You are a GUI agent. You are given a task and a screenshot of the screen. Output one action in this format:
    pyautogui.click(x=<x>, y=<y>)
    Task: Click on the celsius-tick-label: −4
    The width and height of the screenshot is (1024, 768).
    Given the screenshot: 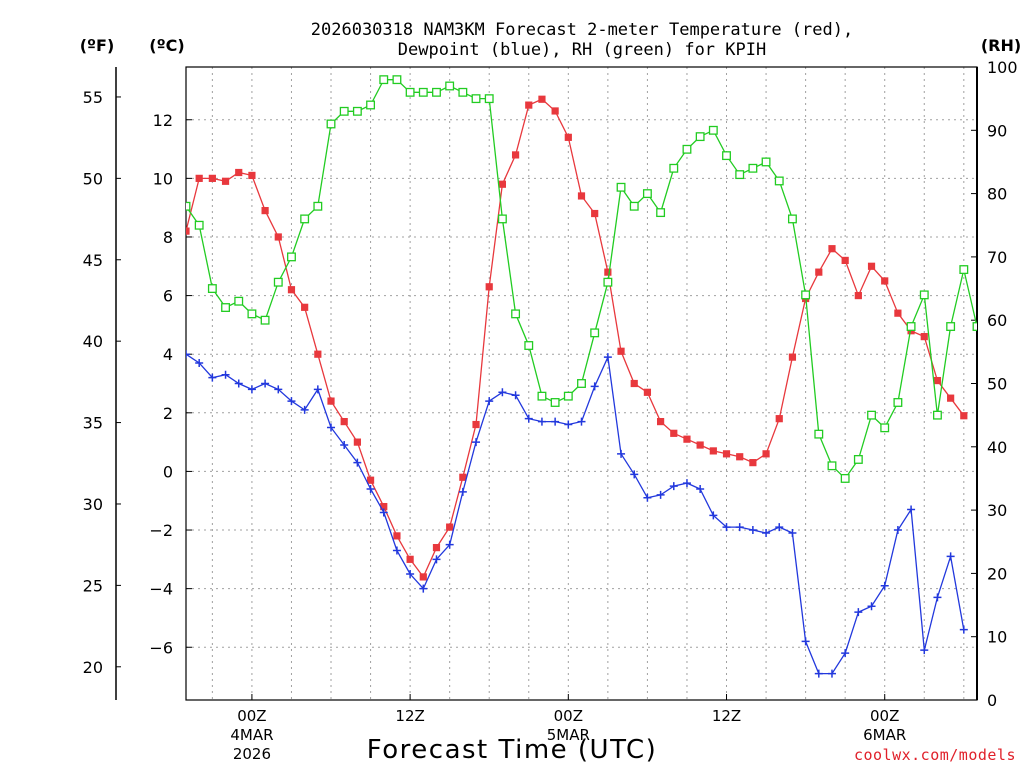 What is the action you would take?
    pyautogui.click(x=161, y=589)
    